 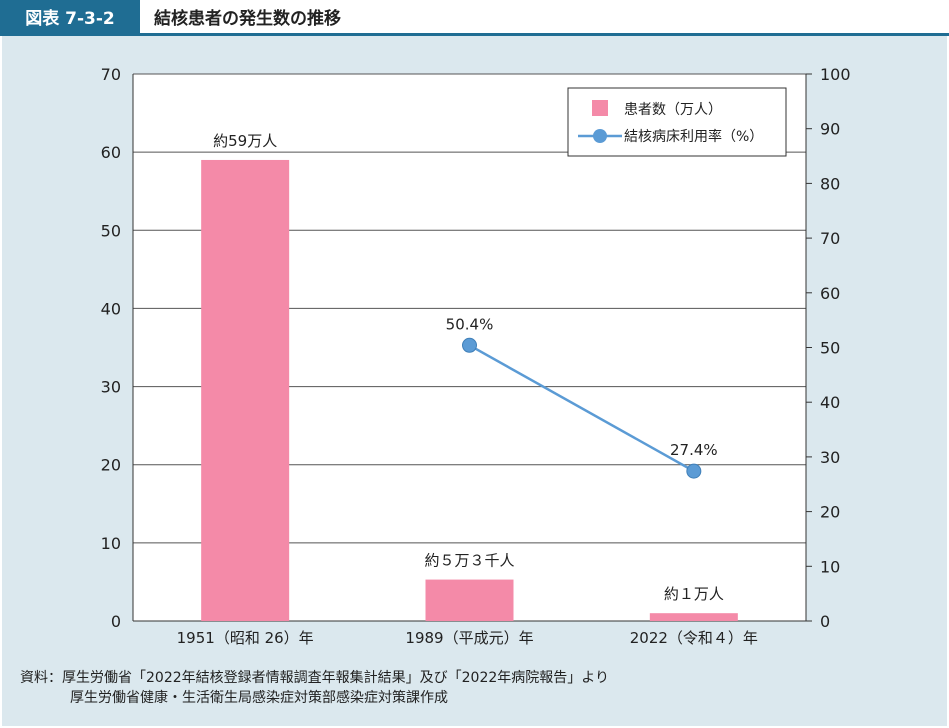 What do you see at coordinates (474, 18) in the screenshot?
I see `figure-header: 図表 7-3-2 結核患者の発生数の推移` at bounding box center [474, 18].